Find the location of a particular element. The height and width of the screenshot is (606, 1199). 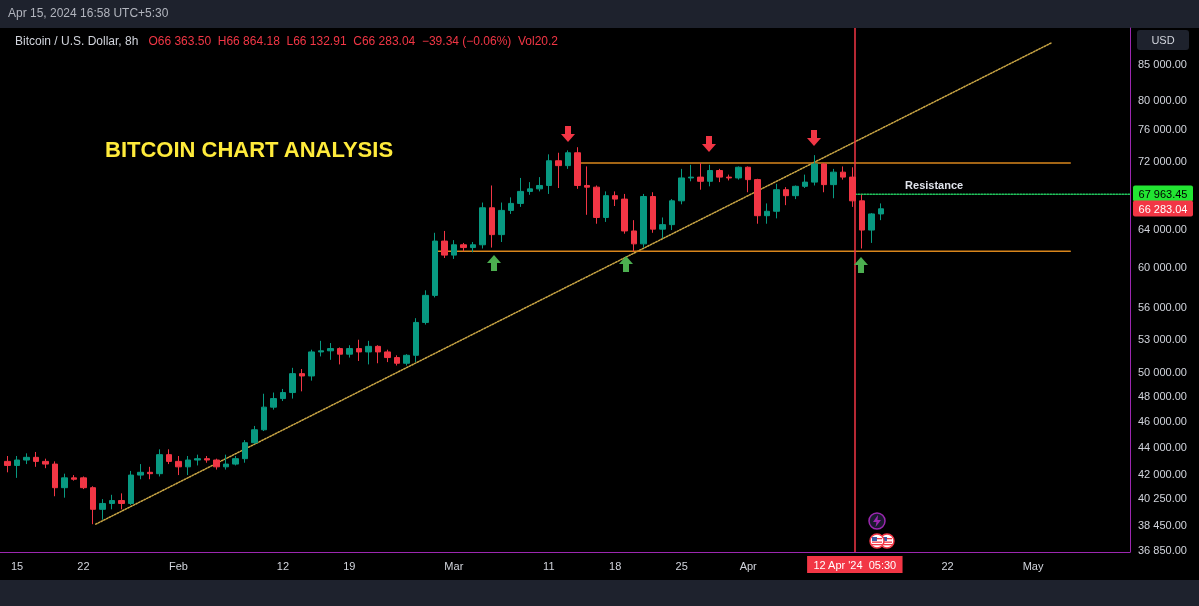

y-tick-label: 42 000.00 is located at coordinates (1162, 473).